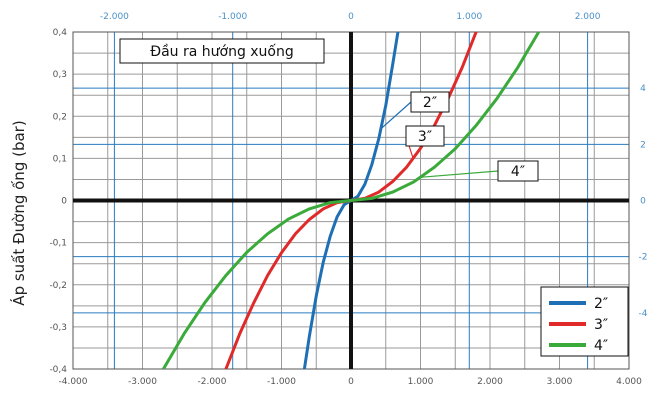  I want to click on legend-label: 2″, so click(601, 304).